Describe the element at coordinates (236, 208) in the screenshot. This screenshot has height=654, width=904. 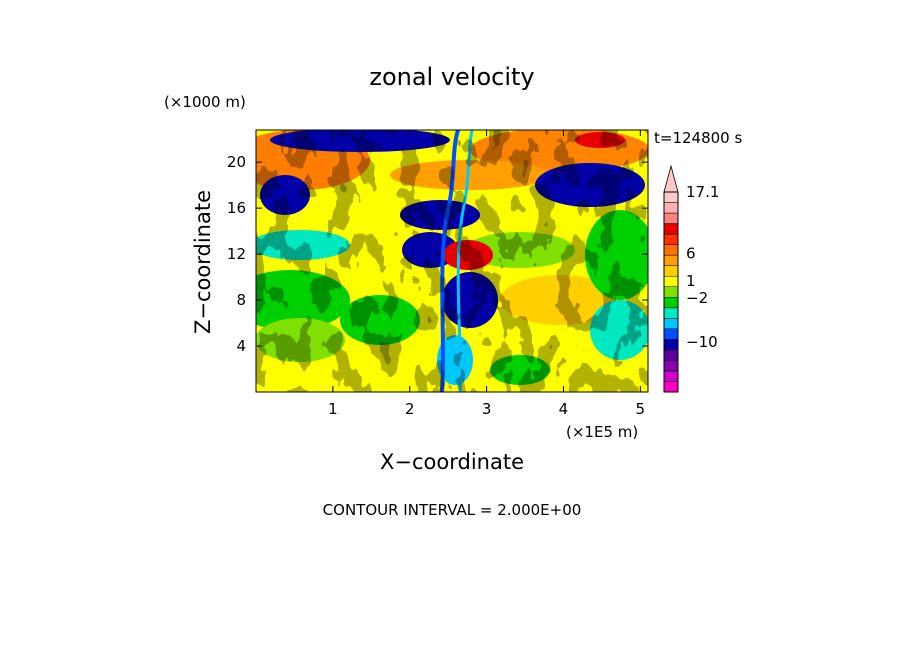
I see `y-tick-label: 16` at that location.